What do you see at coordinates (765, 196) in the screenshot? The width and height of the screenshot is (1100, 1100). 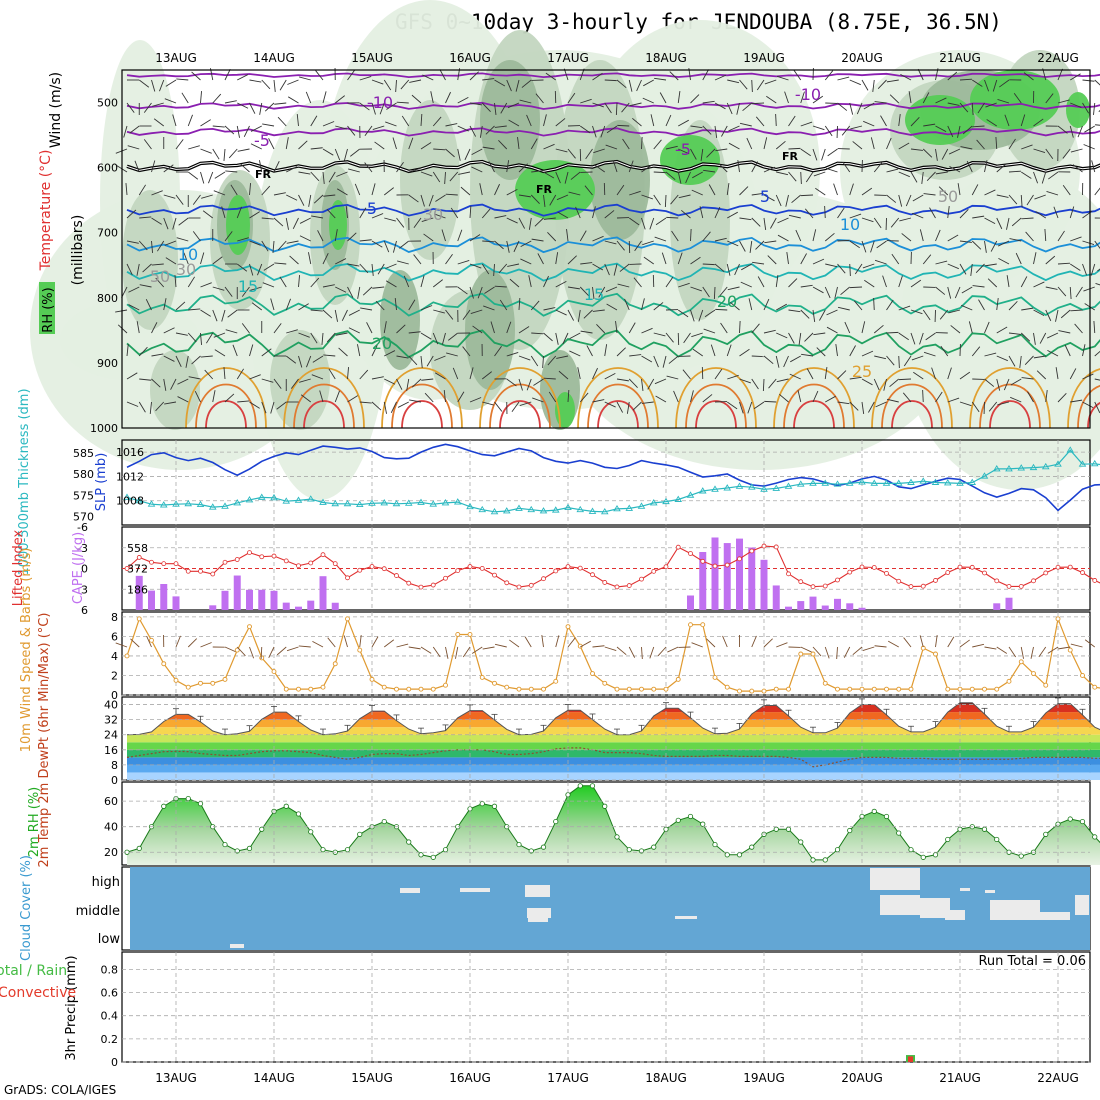 I see `contour-label: 5` at bounding box center [765, 196].